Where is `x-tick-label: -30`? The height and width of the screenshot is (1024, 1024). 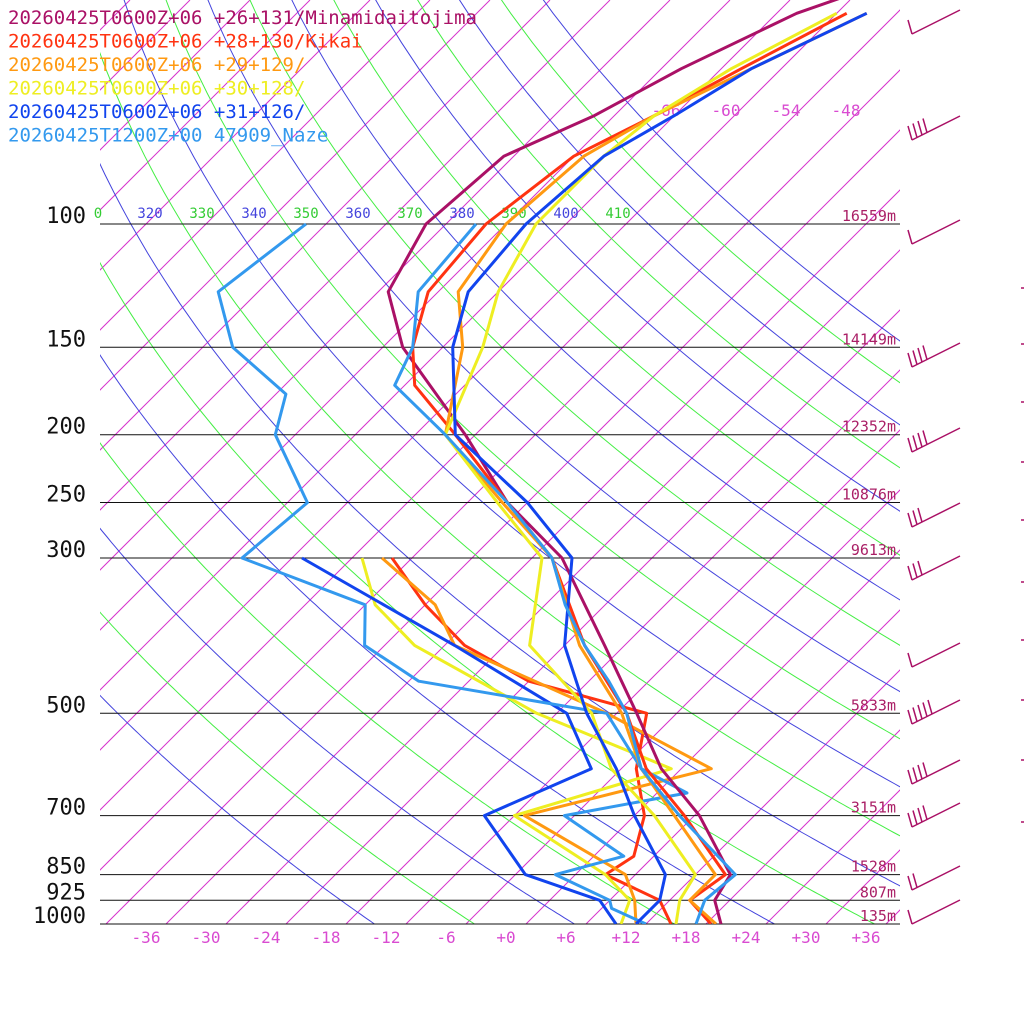 x-tick-label: -30 is located at coordinates (206, 937).